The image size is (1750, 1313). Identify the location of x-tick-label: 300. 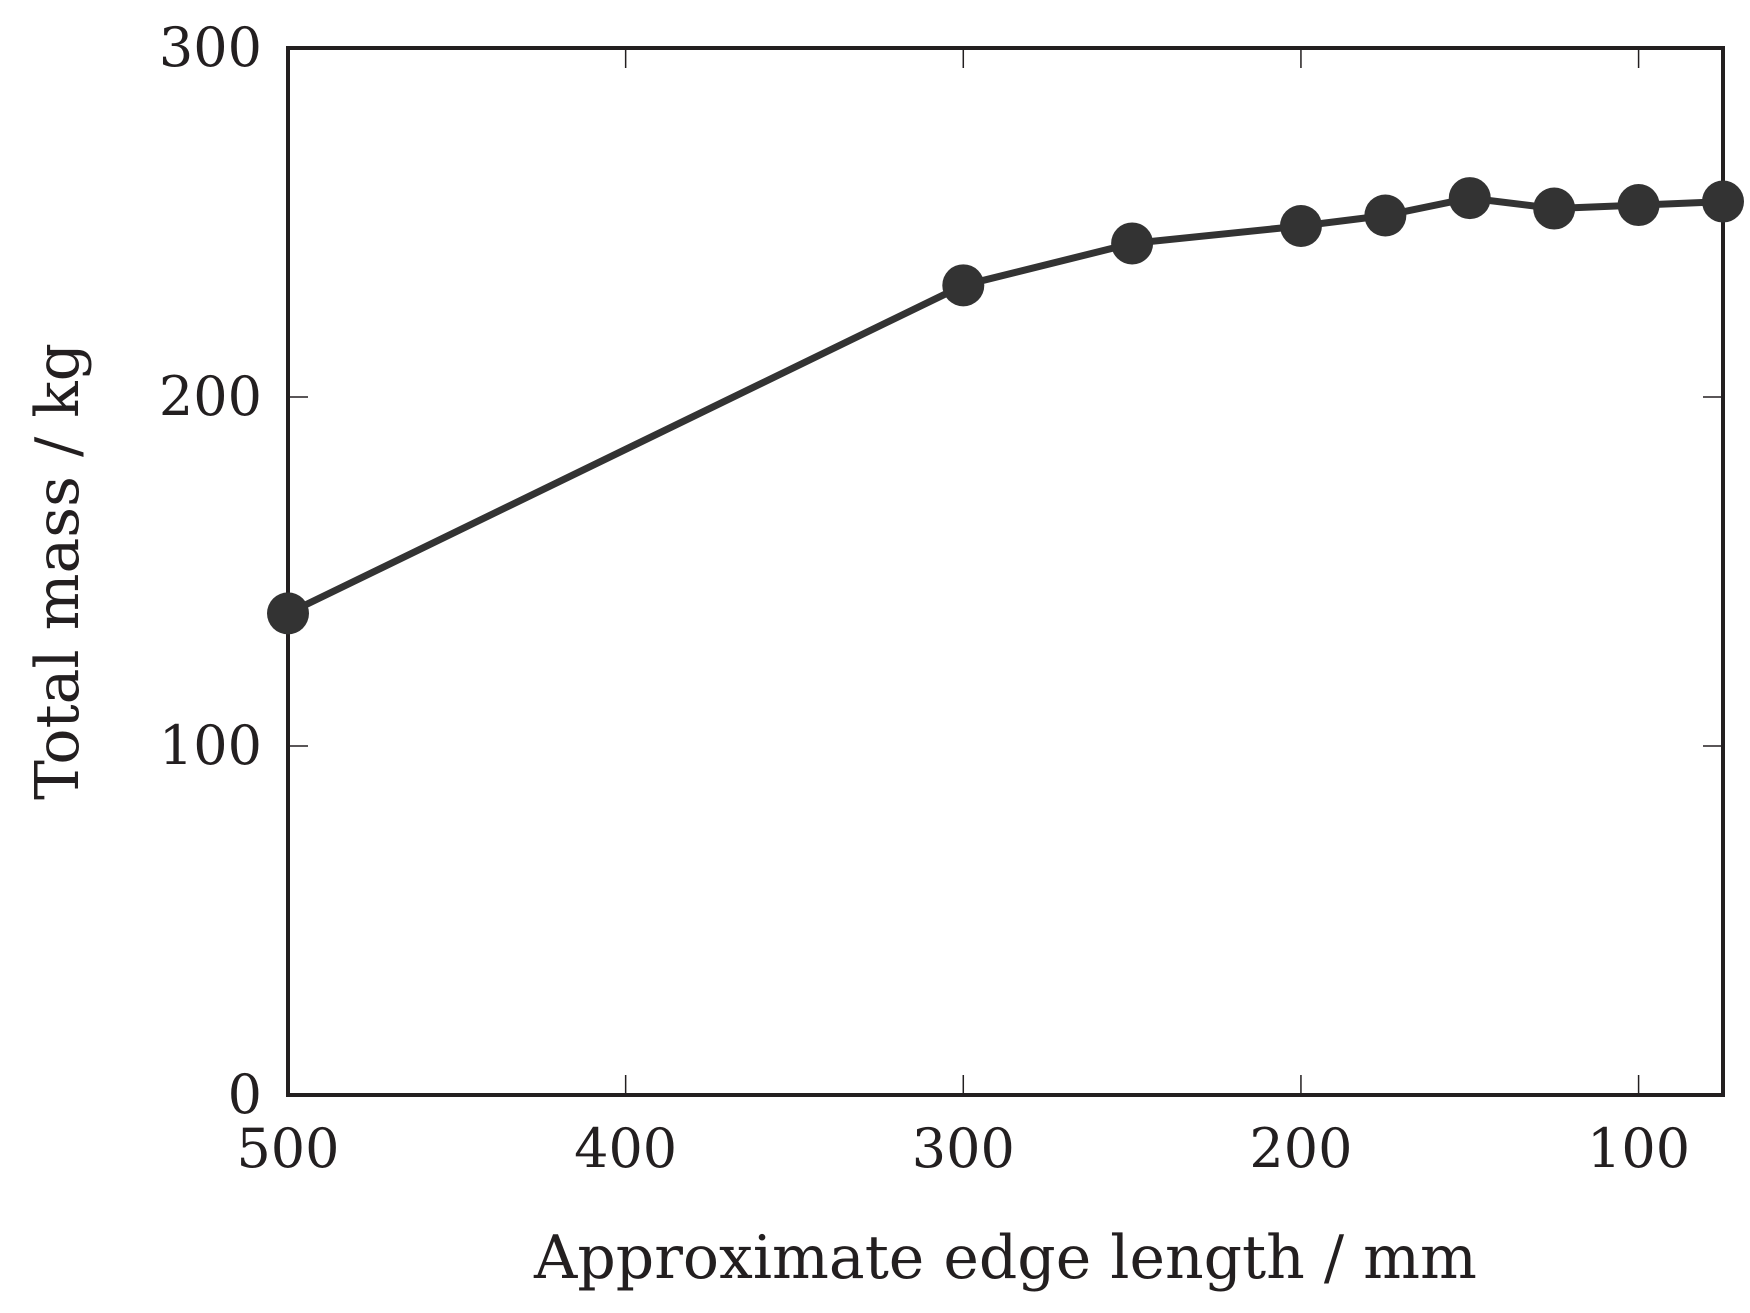
(963, 1148).